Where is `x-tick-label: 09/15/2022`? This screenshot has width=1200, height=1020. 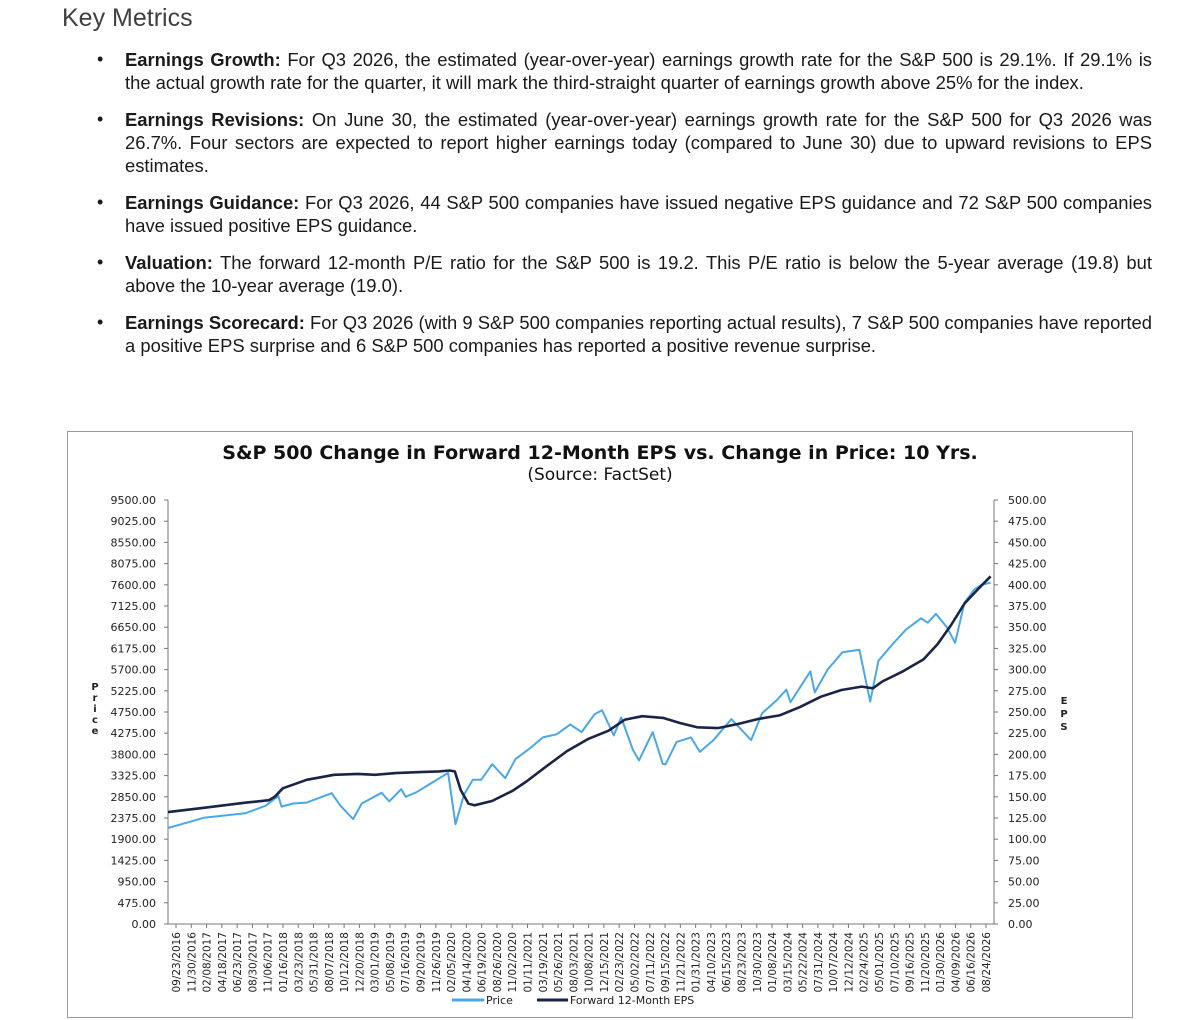 x-tick-label: 09/15/2022 is located at coordinates (666, 962).